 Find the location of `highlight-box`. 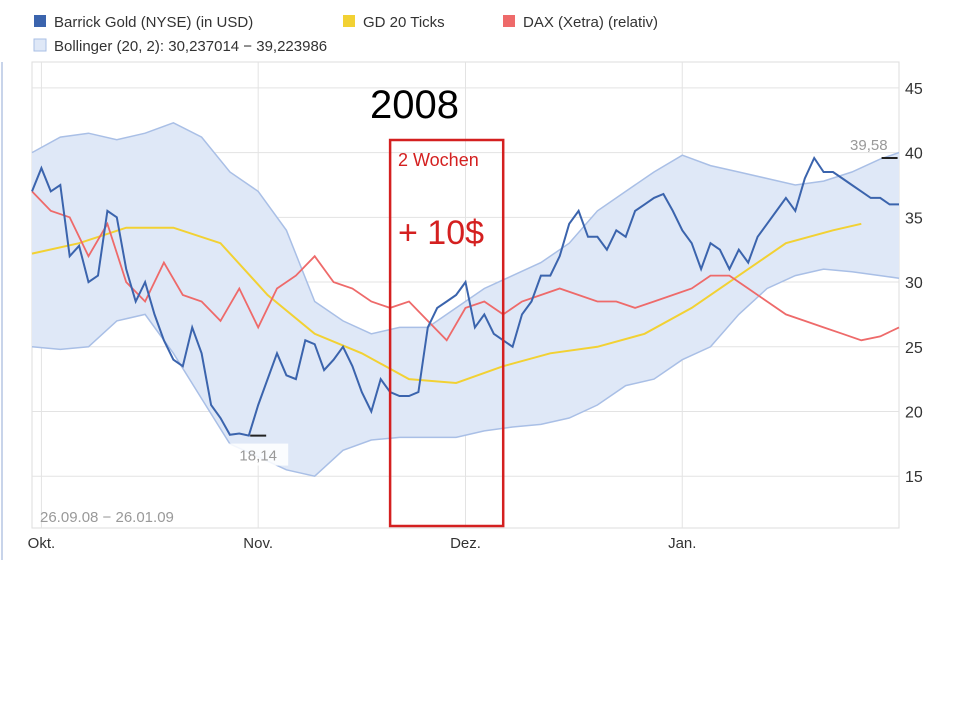

highlight-box is located at coordinates (446, 333).